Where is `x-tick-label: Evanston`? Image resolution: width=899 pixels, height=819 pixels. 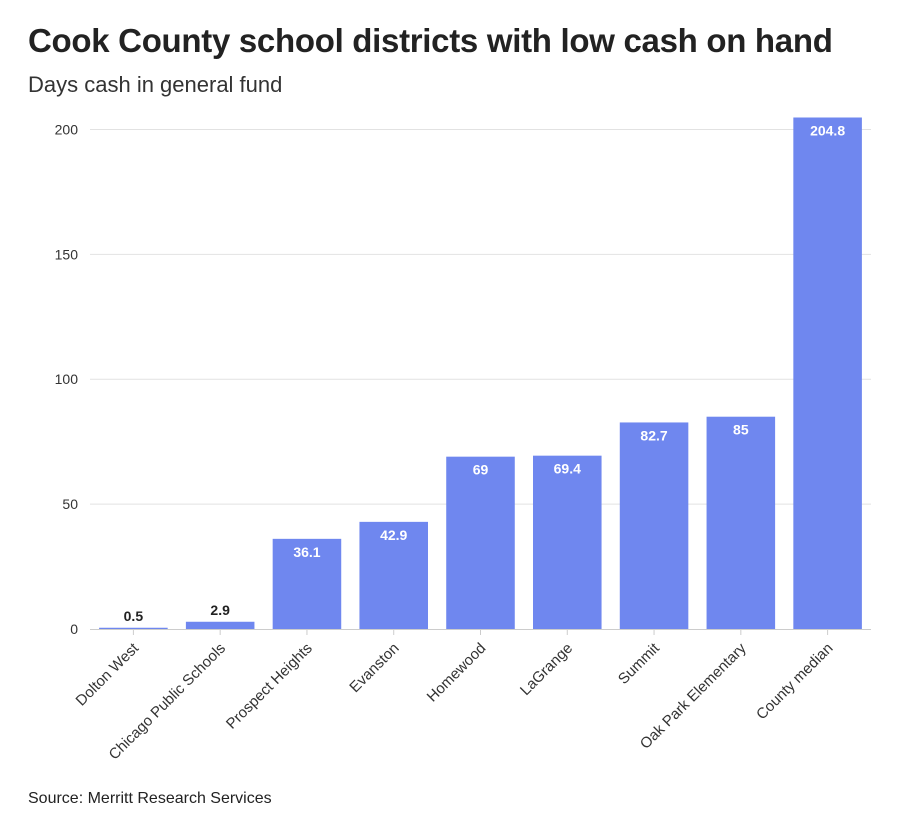 x-tick-label: Evanston is located at coordinates (374, 668).